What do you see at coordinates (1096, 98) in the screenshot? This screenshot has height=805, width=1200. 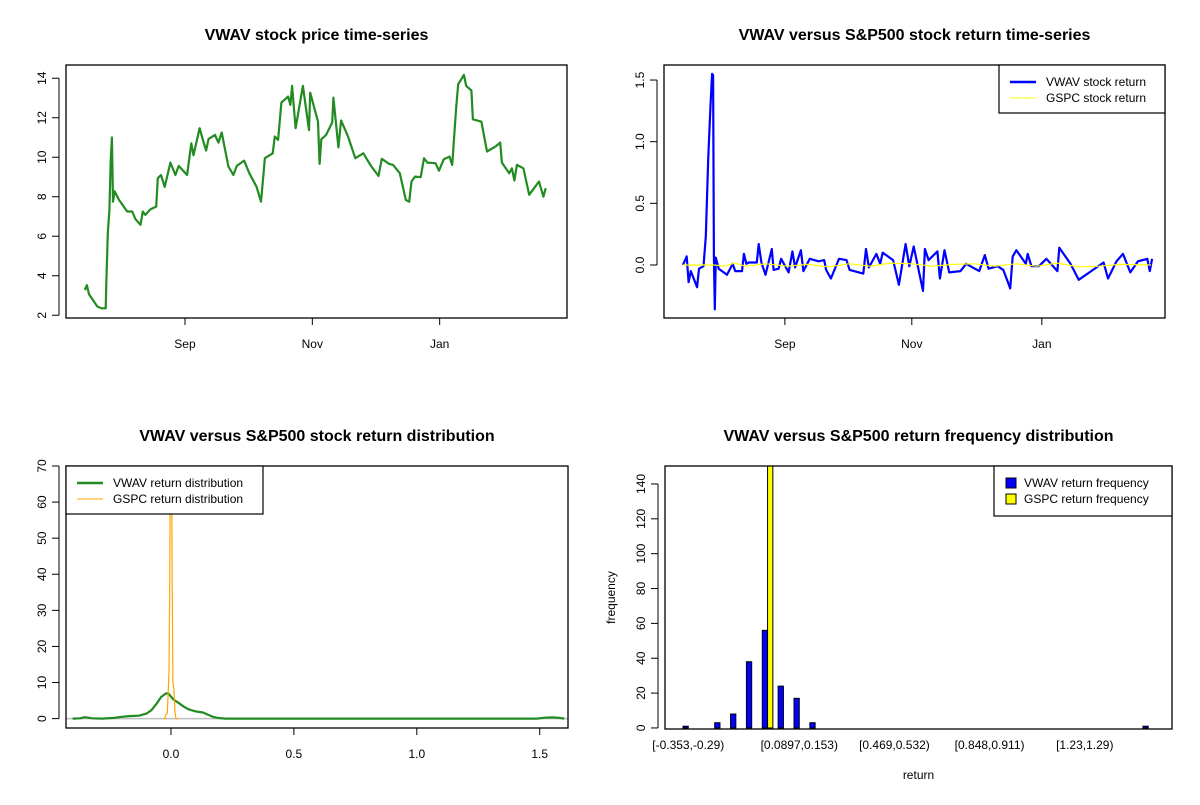 I see `legend-label: GSPC stock return` at bounding box center [1096, 98].